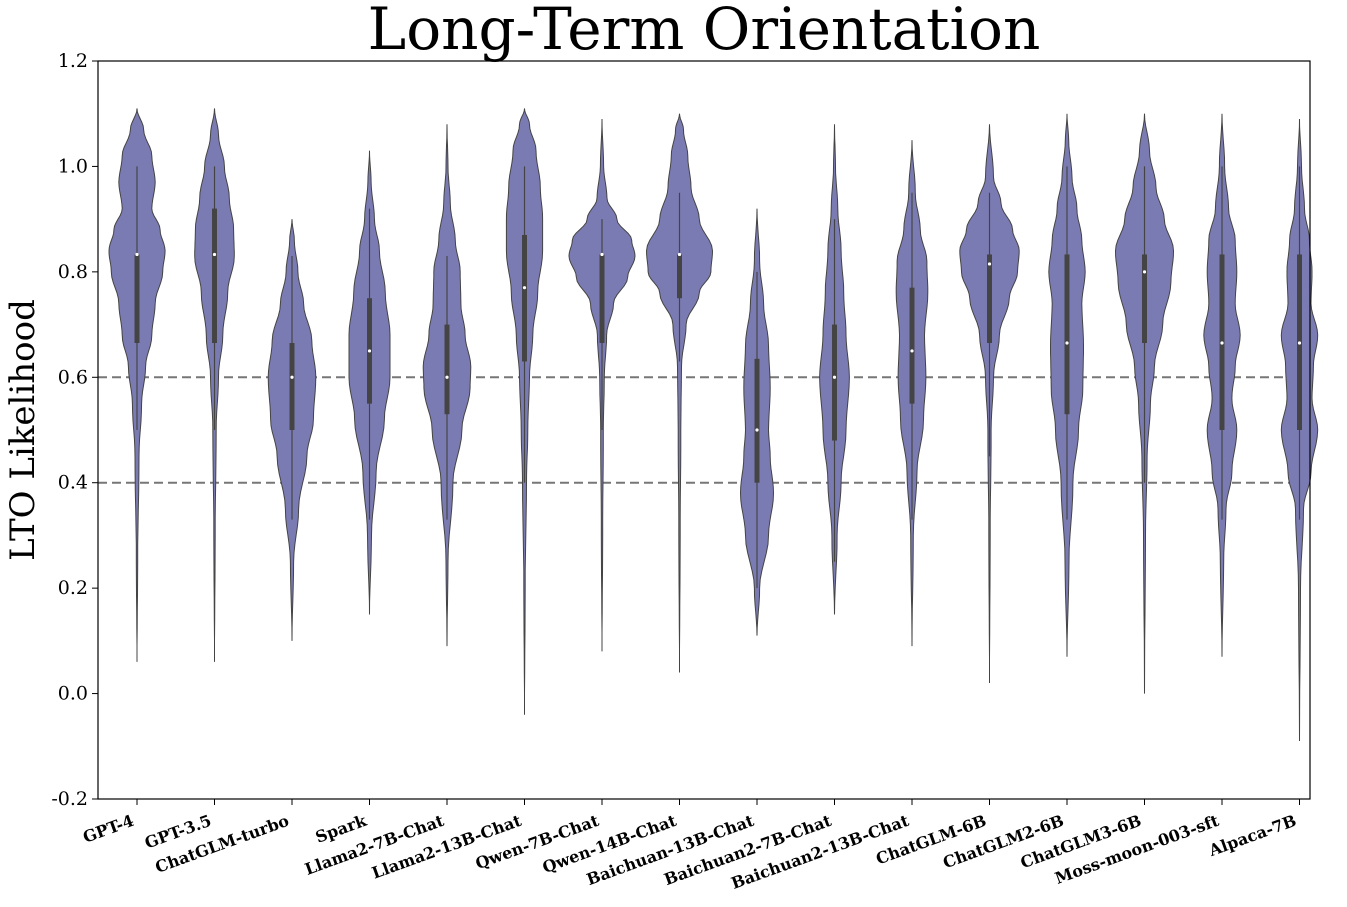  I want to click on violin-Spark, so click(369, 382).